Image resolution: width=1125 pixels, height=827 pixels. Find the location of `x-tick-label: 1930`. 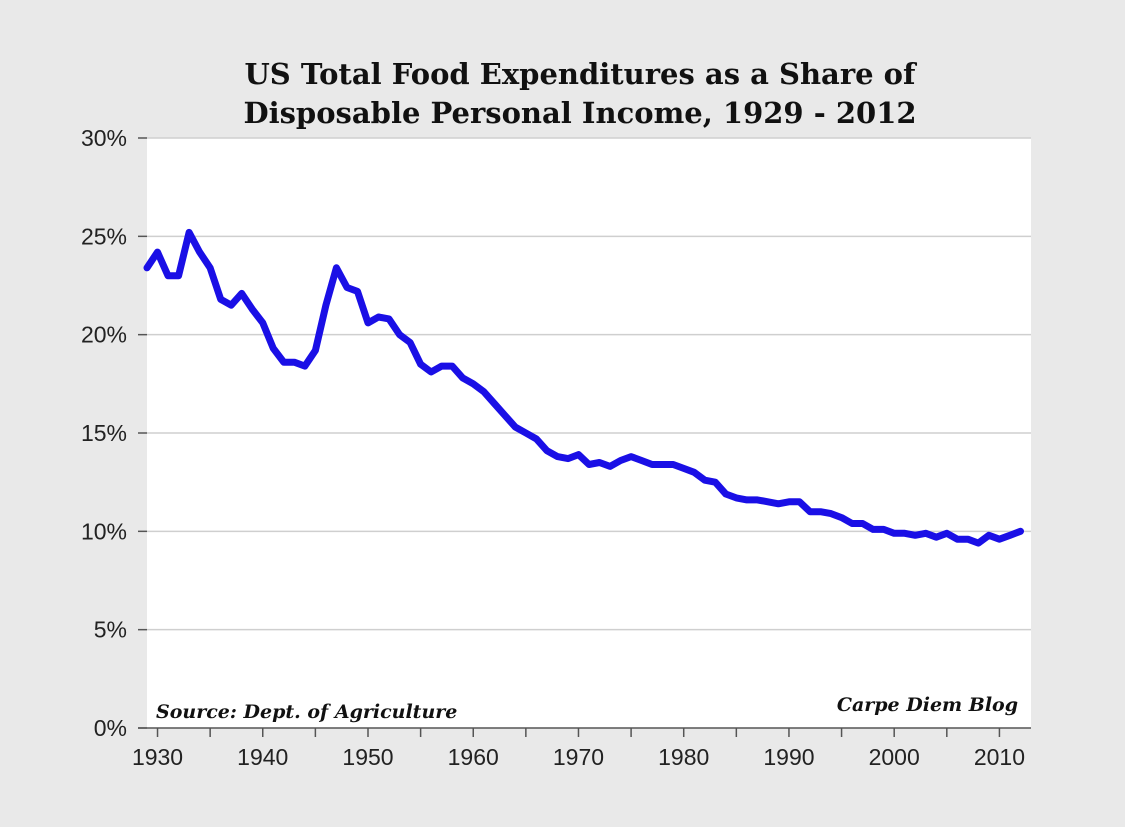

x-tick-label: 1930 is located at coordinates (157, 757).